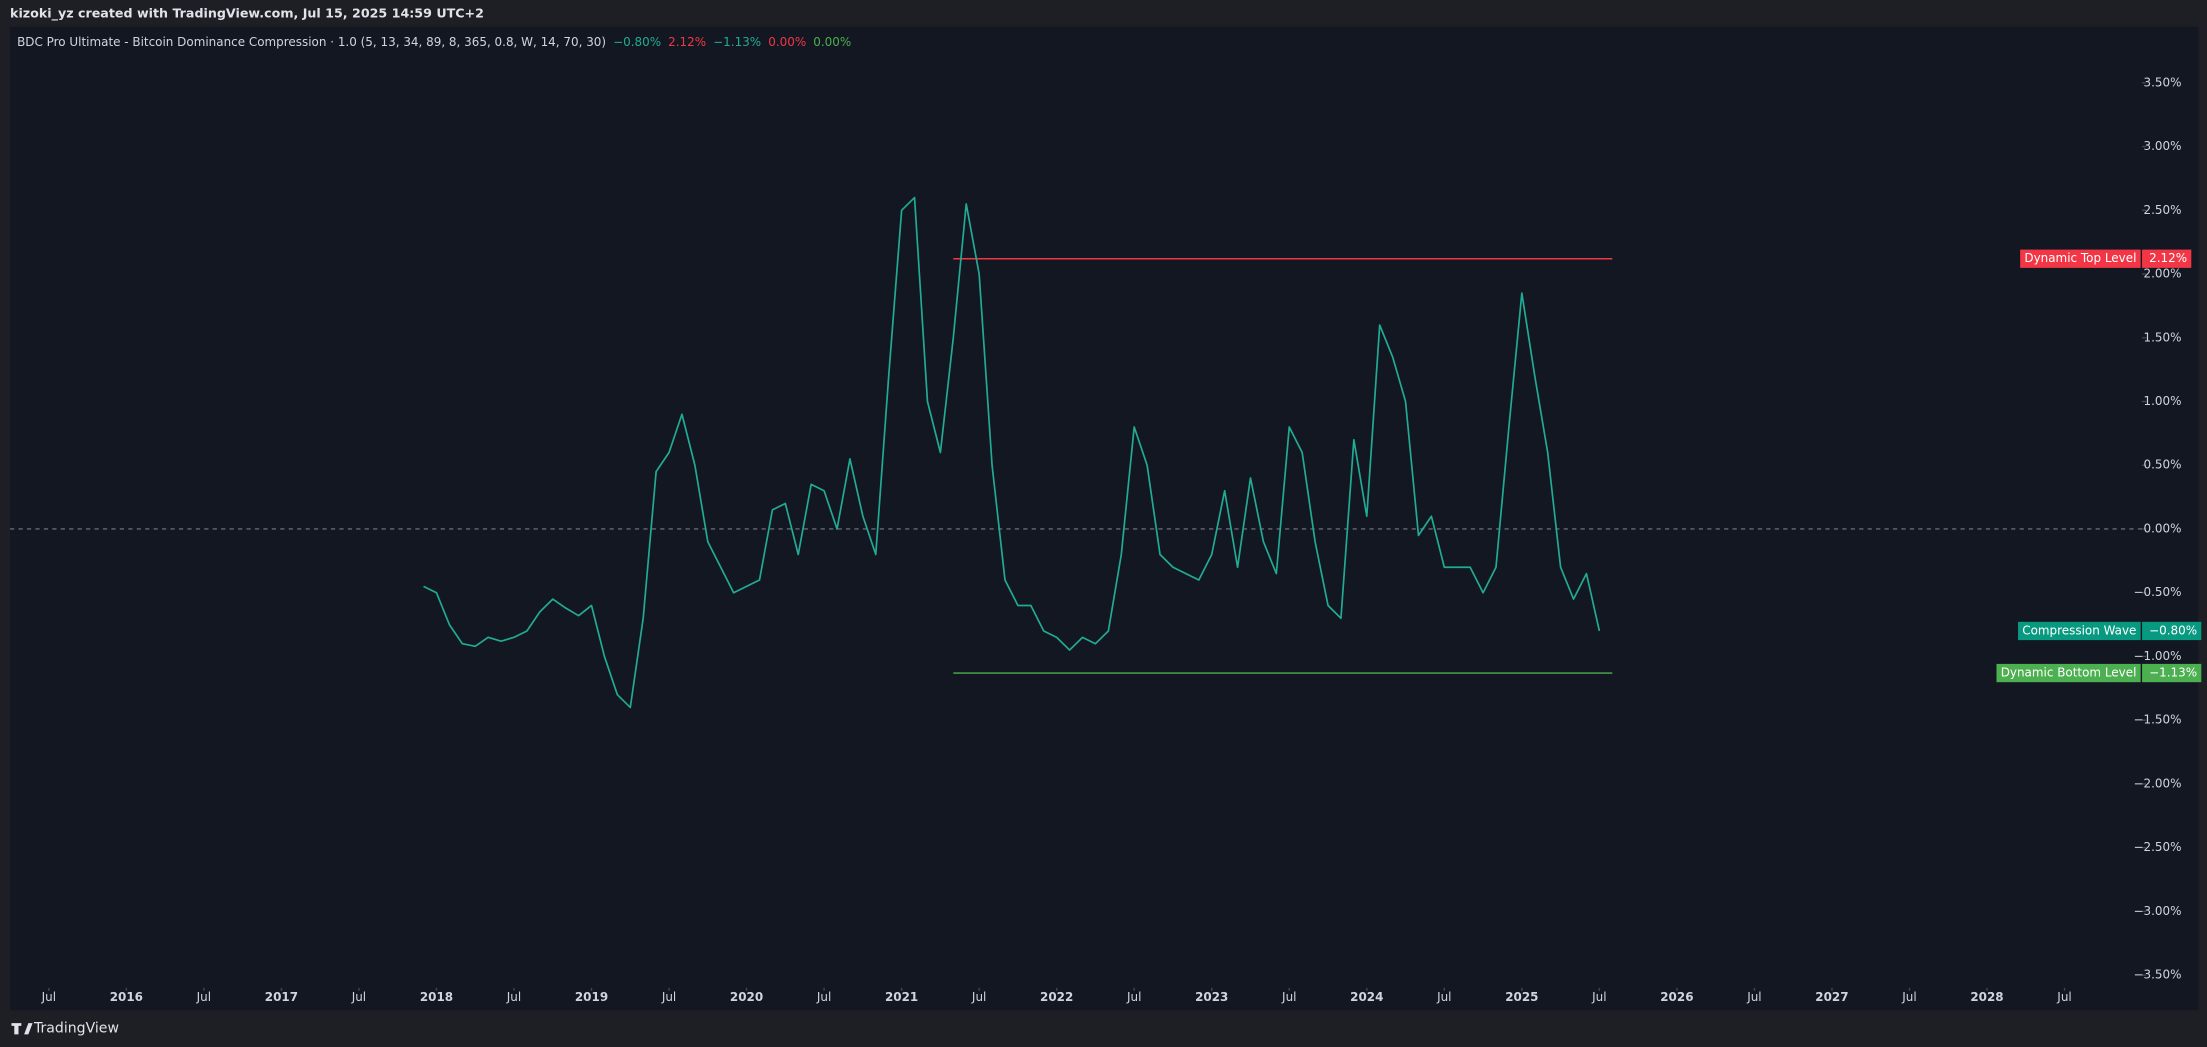 This screenshot has width=2207, height=1047. I want to click on x-tick-label: 2019, so click(591, 997).